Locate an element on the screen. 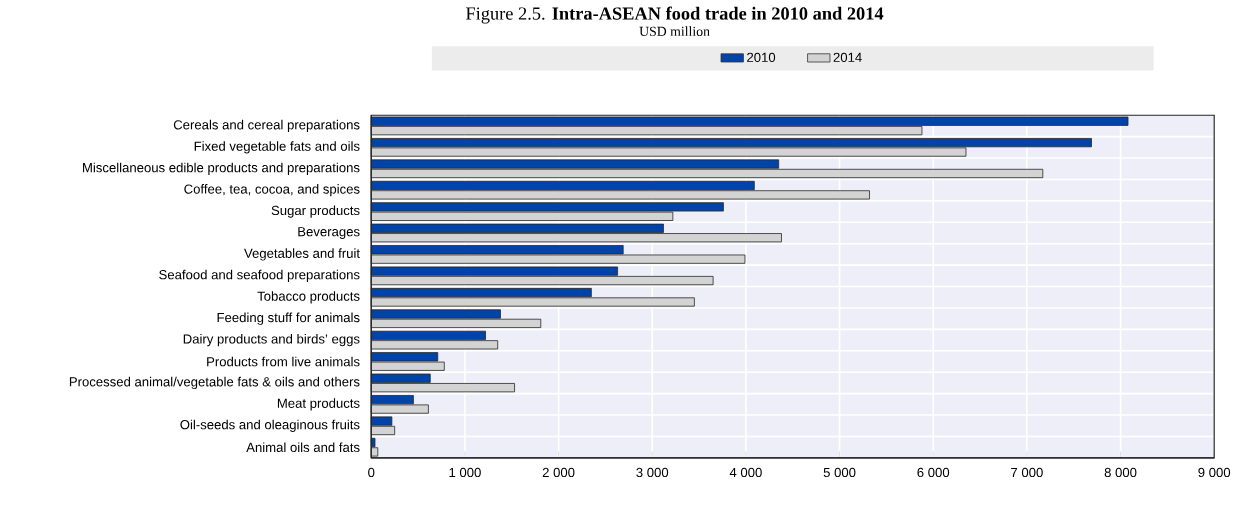  x-tick-label: 4 000 is located at coordinates (745, 472).